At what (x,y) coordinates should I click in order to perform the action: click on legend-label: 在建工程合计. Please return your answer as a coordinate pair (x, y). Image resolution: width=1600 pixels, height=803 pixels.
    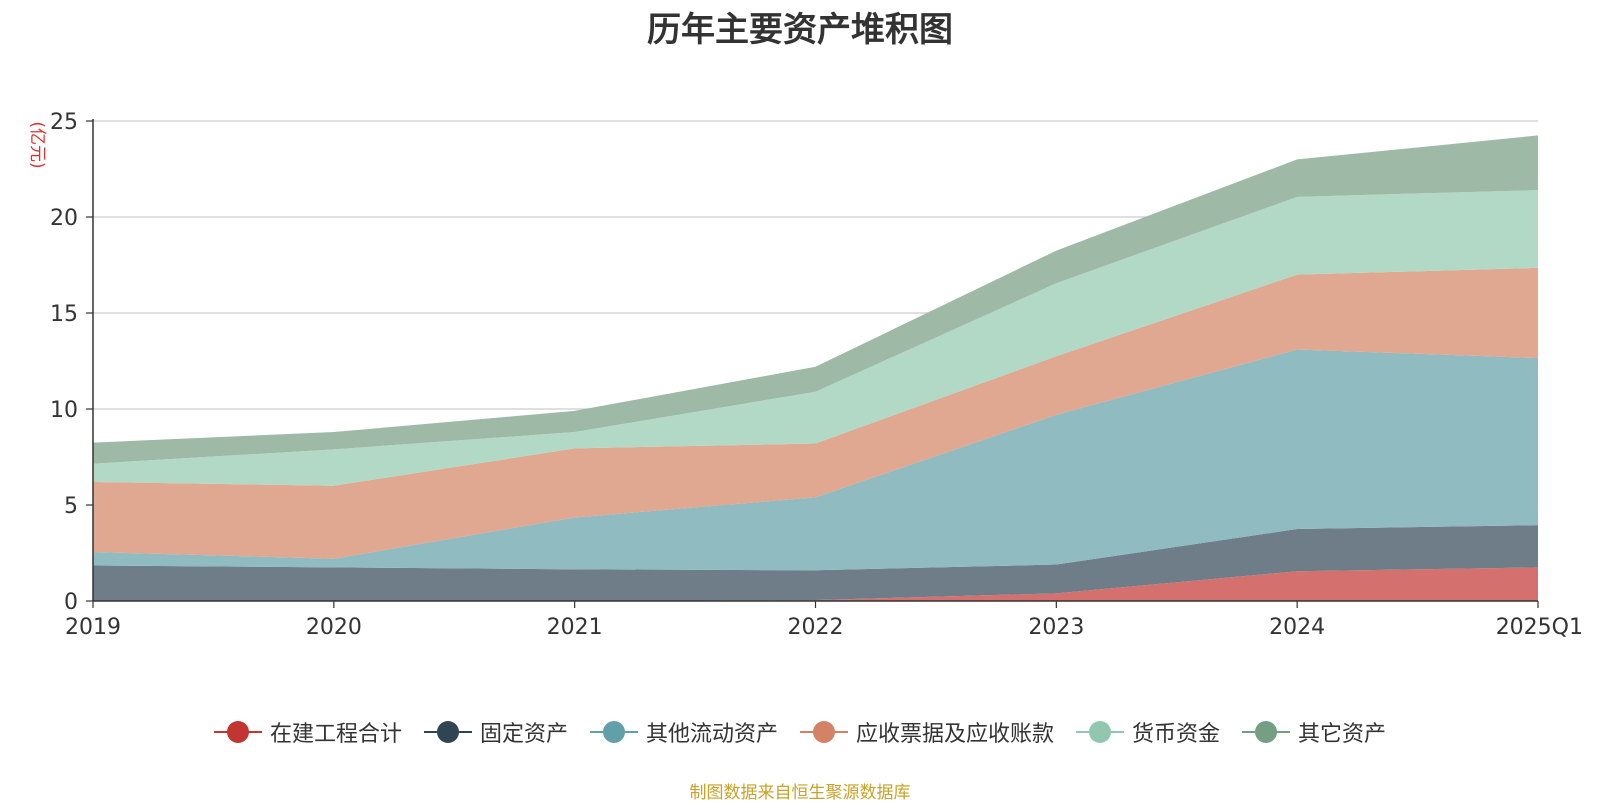
    Looking at the image, I should click on (335, 734).